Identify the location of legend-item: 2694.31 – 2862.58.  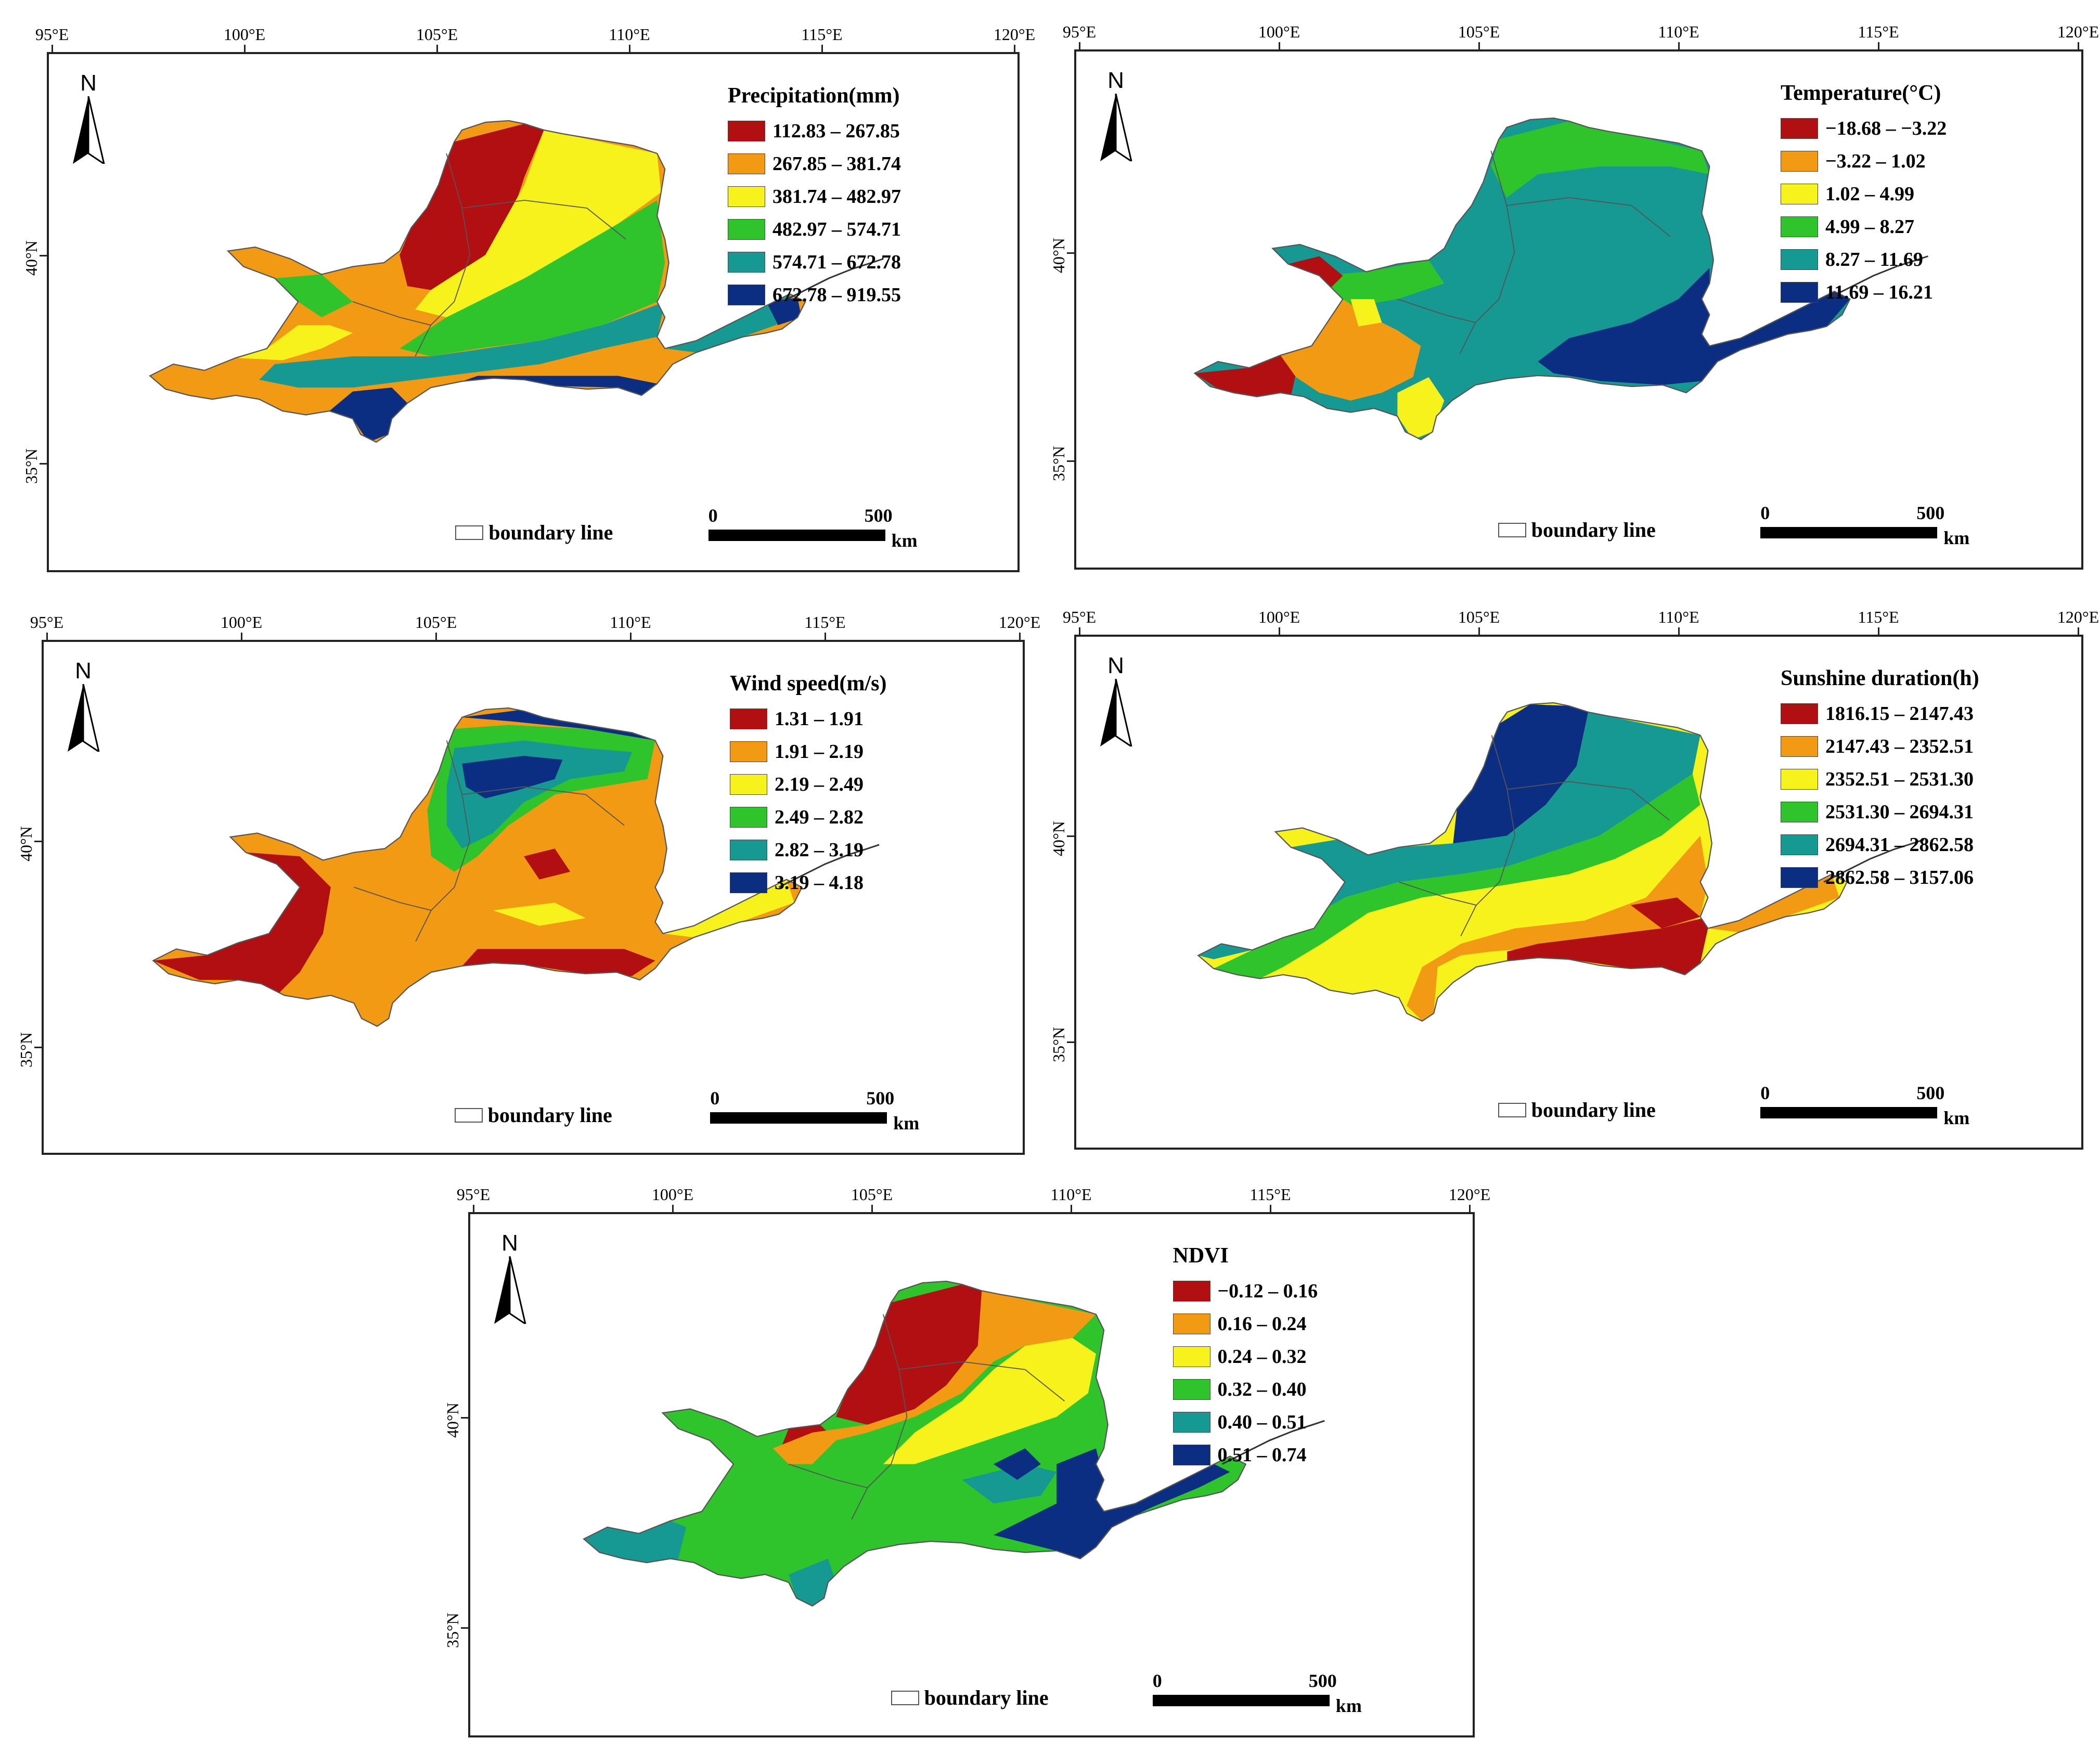
(1877, 844).